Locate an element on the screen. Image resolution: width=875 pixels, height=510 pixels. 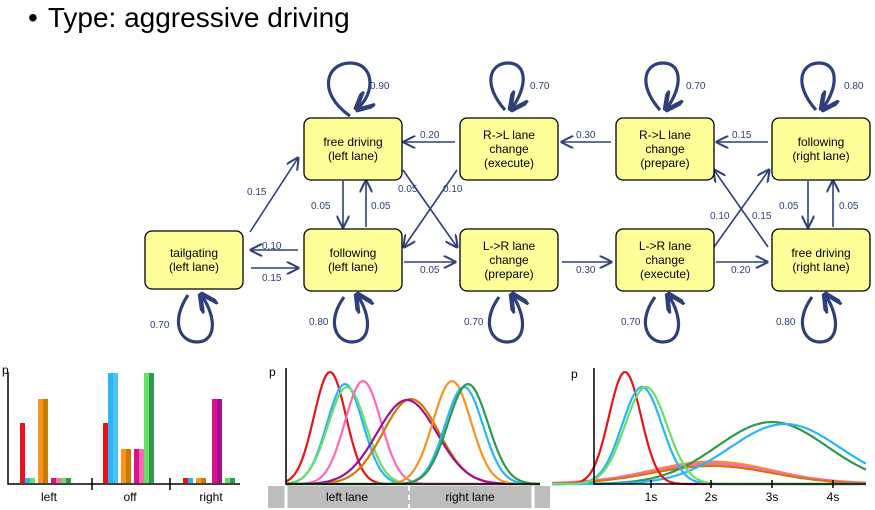
state-rl-change-prepare is located at coordinates (665, 149).